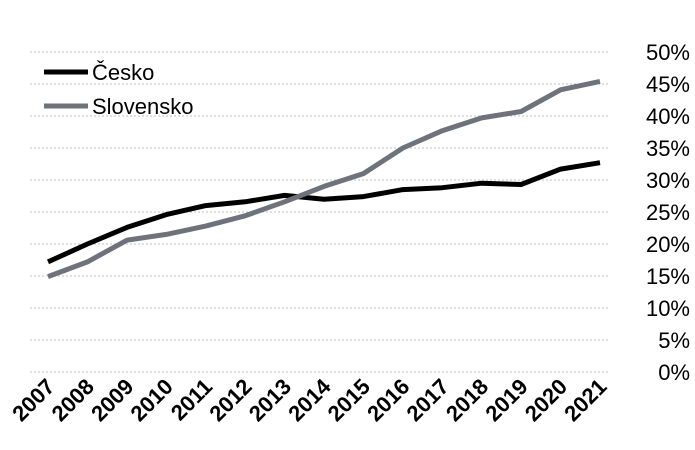 Image resolution: width=695 pixels, height=450 pixels. Describe the element at coordinates (349, 400) in the screenshot. I see `x-tick-label: 2015` at that location.